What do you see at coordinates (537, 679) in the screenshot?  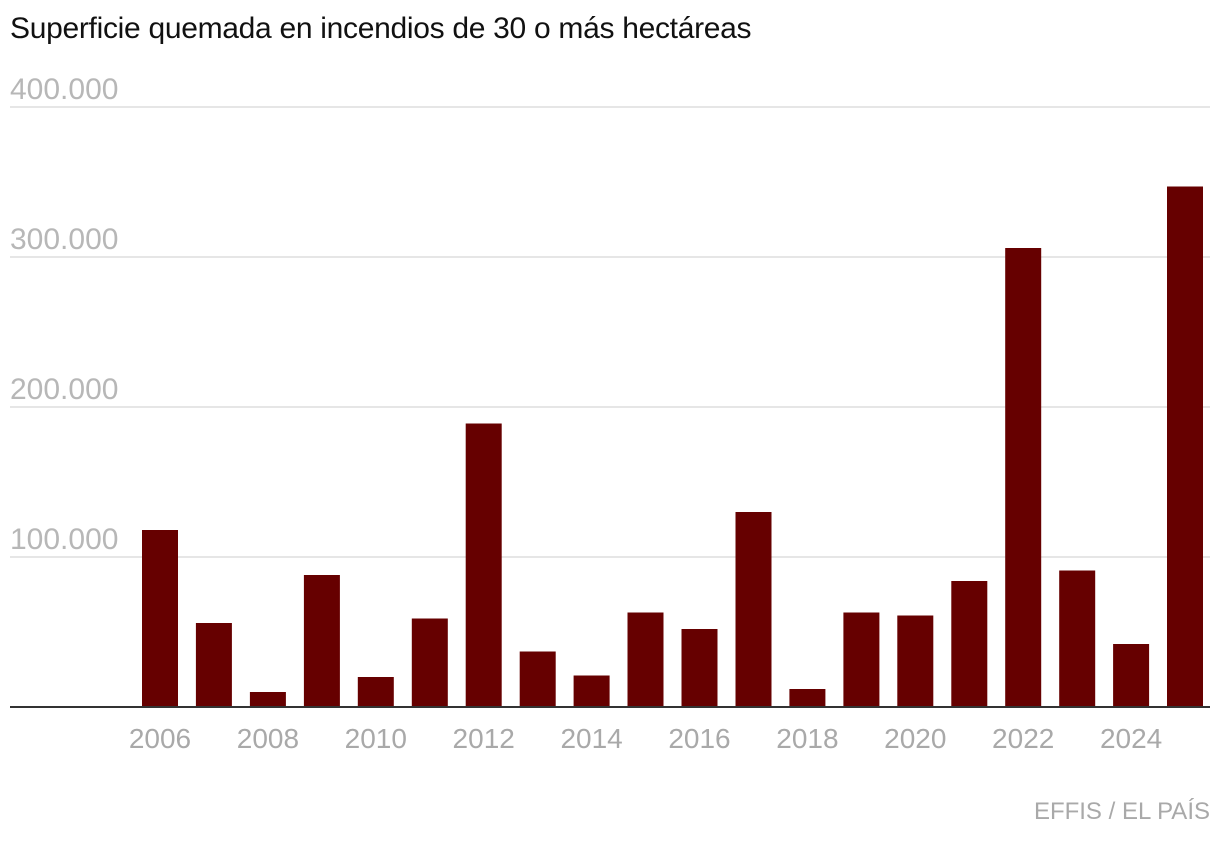 I see `bar-2013` at bounding box center [537, 679].